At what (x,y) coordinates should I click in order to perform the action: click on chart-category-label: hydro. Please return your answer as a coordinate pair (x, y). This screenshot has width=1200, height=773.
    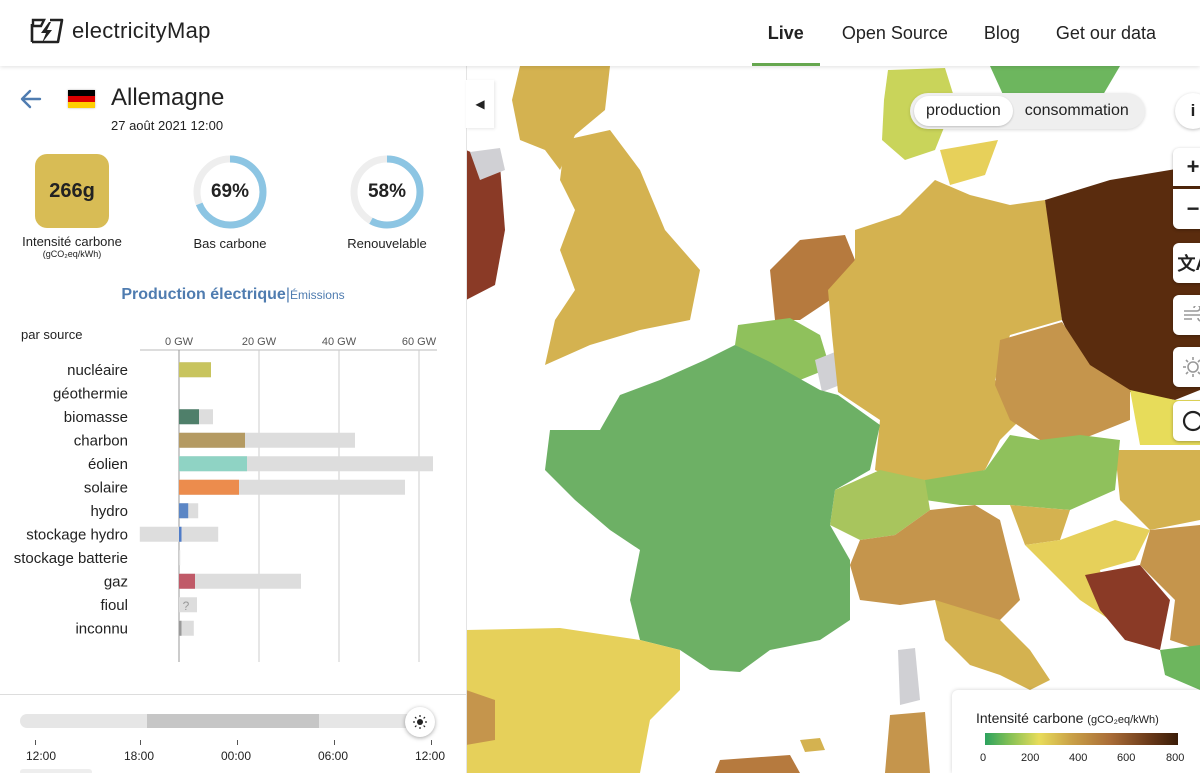
    Looking at the image, I should click on (109, 511).